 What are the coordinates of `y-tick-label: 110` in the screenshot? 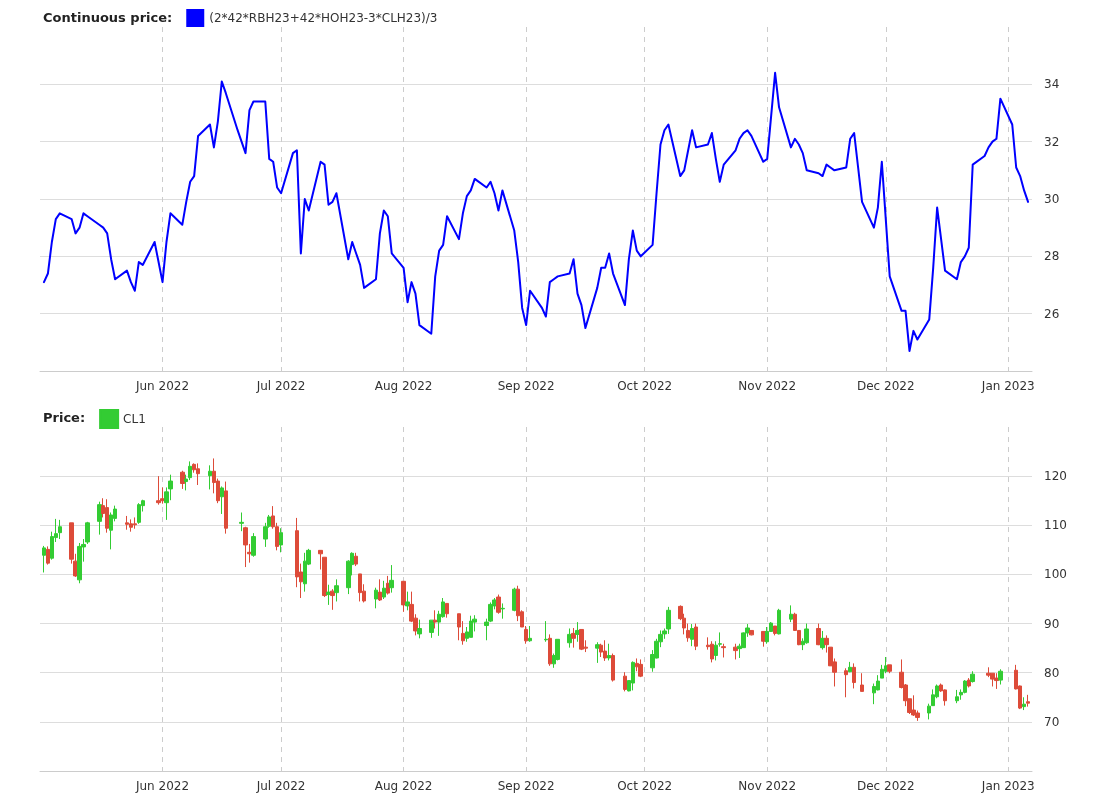 It's located at (1055, 525).